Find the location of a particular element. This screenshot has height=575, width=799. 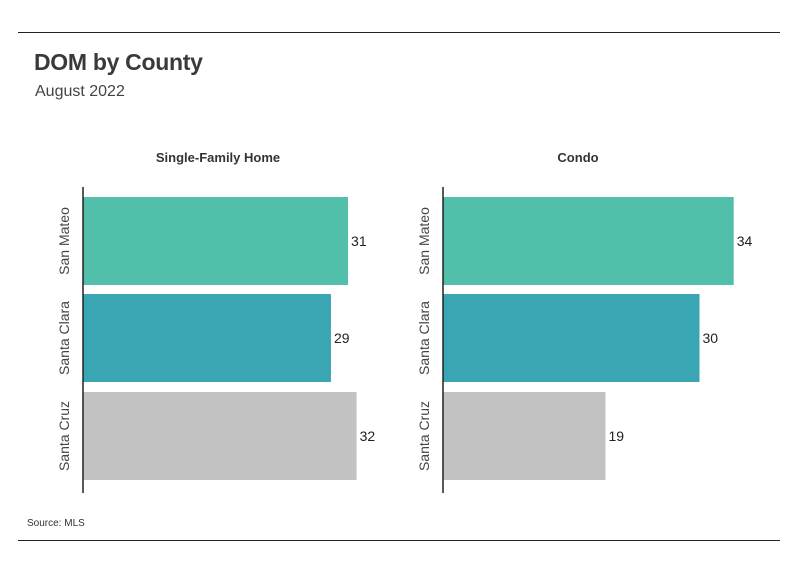

value-label-santa-cruz: 32 is located at coordinates (368, 436).